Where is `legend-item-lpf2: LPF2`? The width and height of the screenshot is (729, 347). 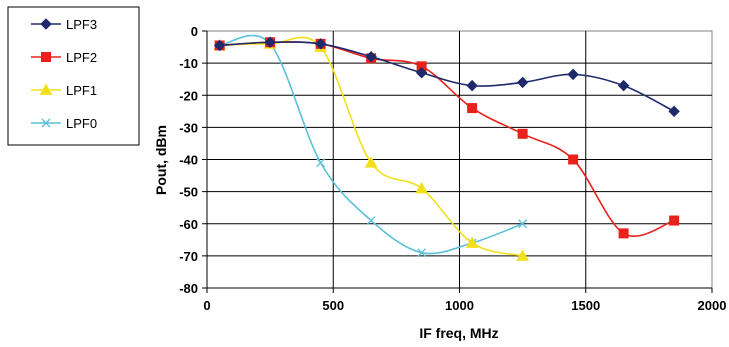
legend-item-lpf2: LPF2 is located at coordinates (64, 57).